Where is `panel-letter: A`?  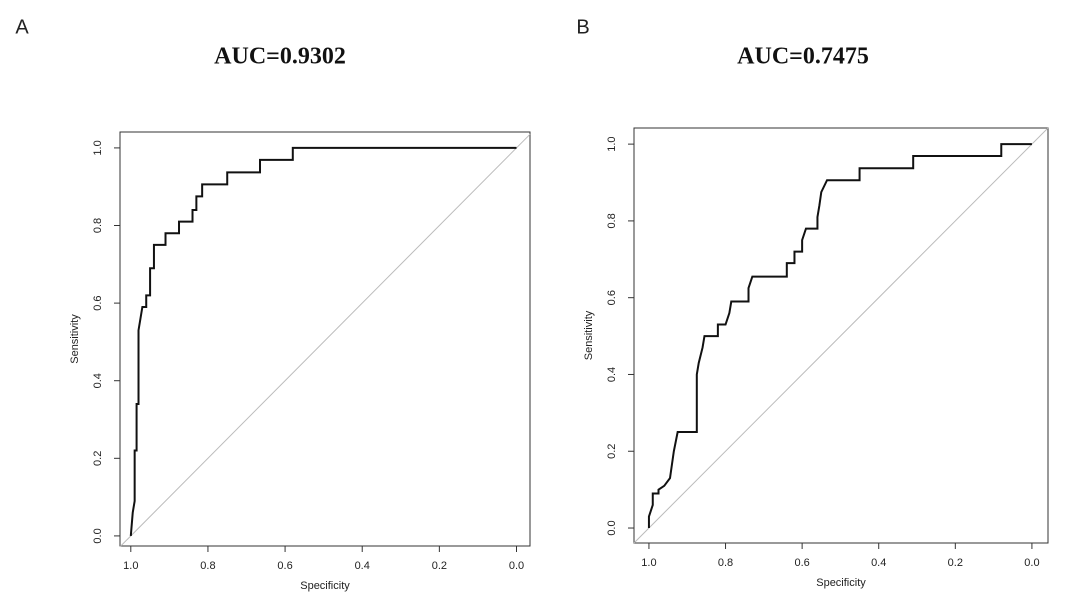 panel-letter: A is located at coordinates (22, 27).